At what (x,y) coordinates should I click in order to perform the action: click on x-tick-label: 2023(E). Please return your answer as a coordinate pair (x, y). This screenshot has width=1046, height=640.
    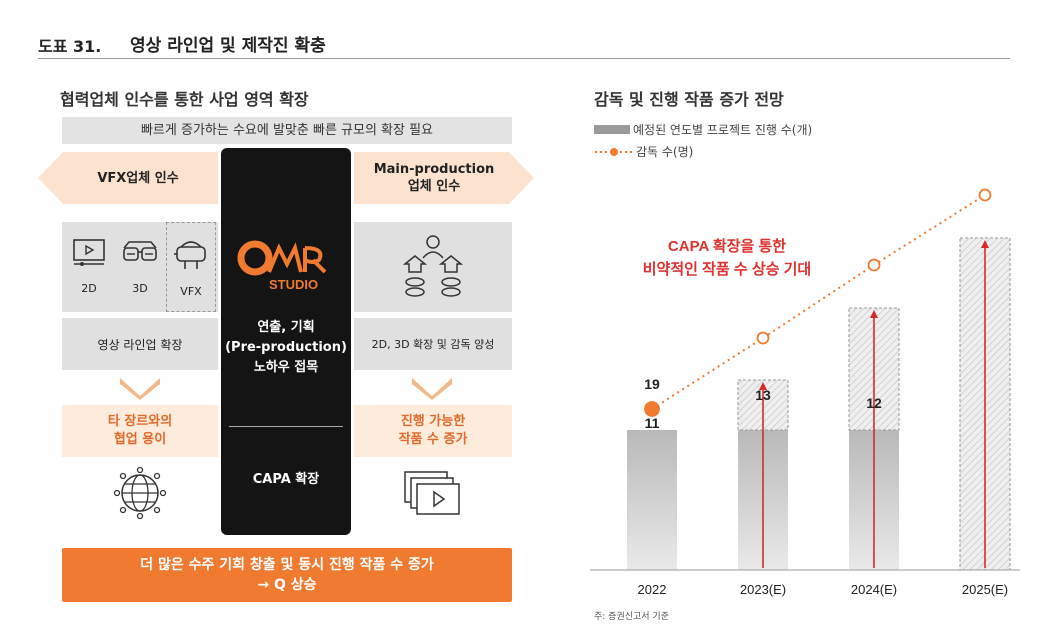
    Looking at the image, I should click on (763, 589).